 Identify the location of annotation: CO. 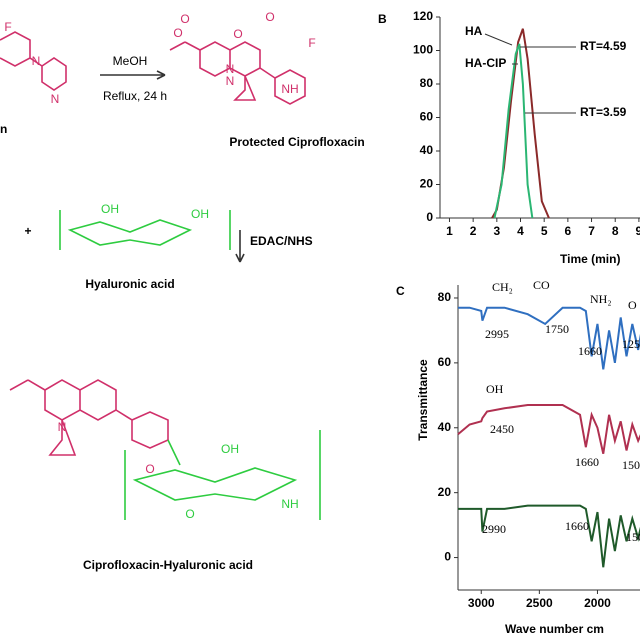
(541, 285).